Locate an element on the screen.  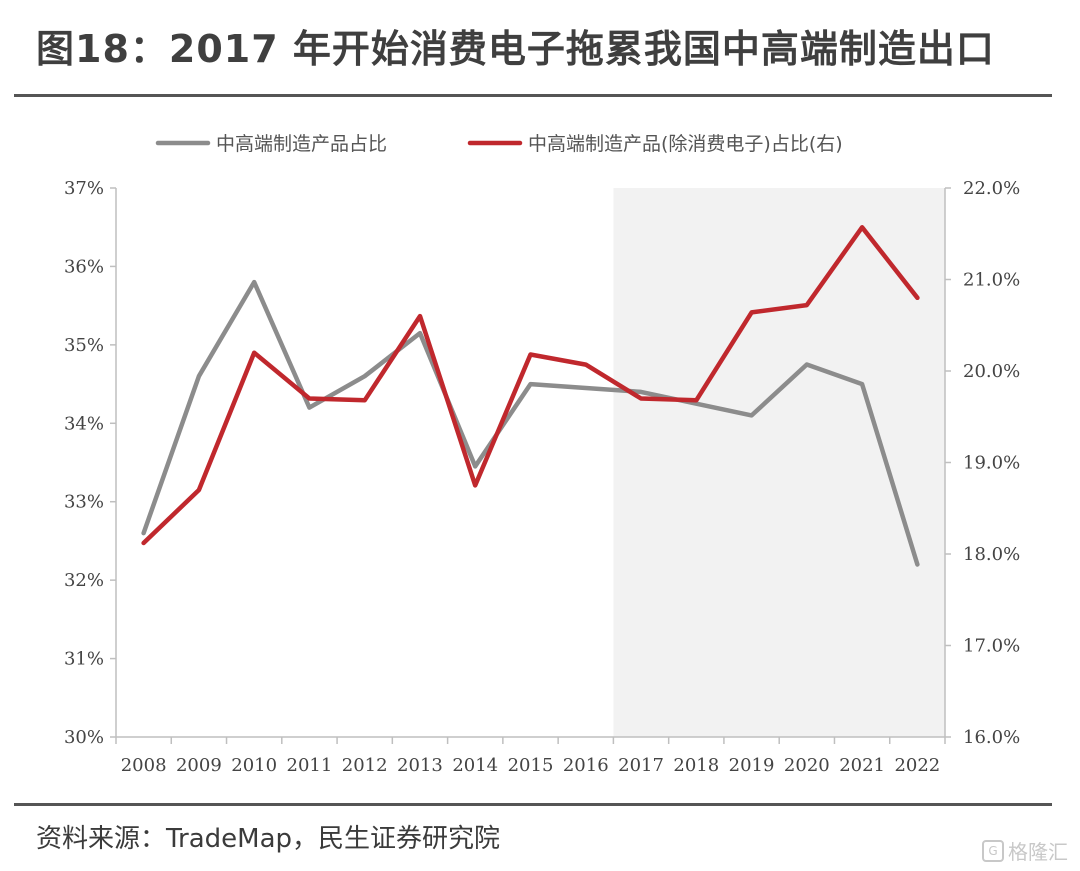
x-tick-label: 2016 is located at coordinates (586, 765).